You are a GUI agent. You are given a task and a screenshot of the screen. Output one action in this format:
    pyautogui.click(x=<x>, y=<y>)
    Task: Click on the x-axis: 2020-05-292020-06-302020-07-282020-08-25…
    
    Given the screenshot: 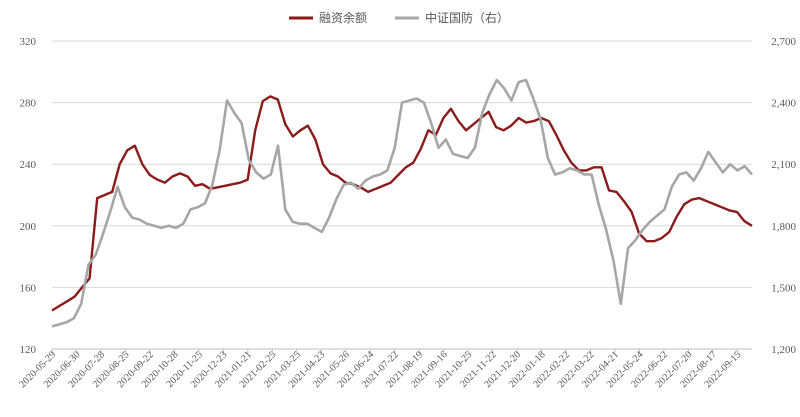 What is the action you would take?
    pyautogui.click(x=384, y=369)
    